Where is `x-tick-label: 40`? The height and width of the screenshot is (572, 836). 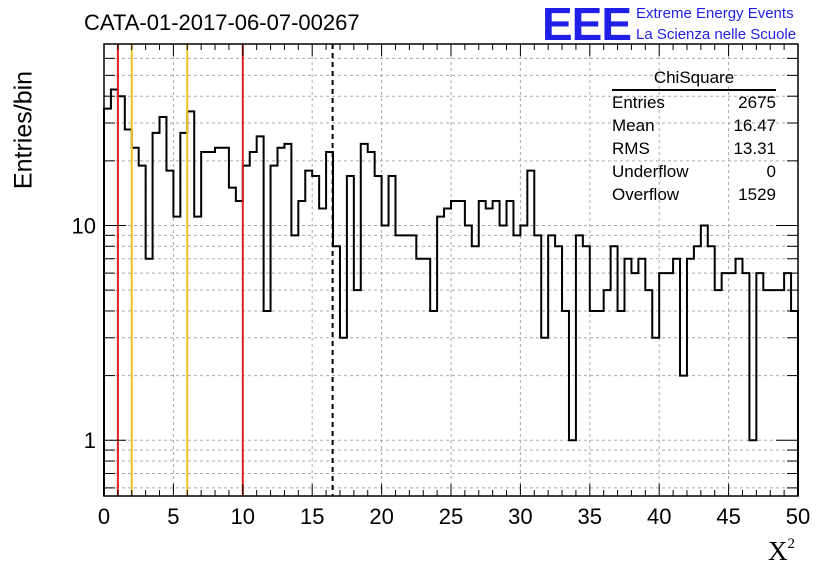 x-tick-label: 40 is located at coordinates (659, 516).